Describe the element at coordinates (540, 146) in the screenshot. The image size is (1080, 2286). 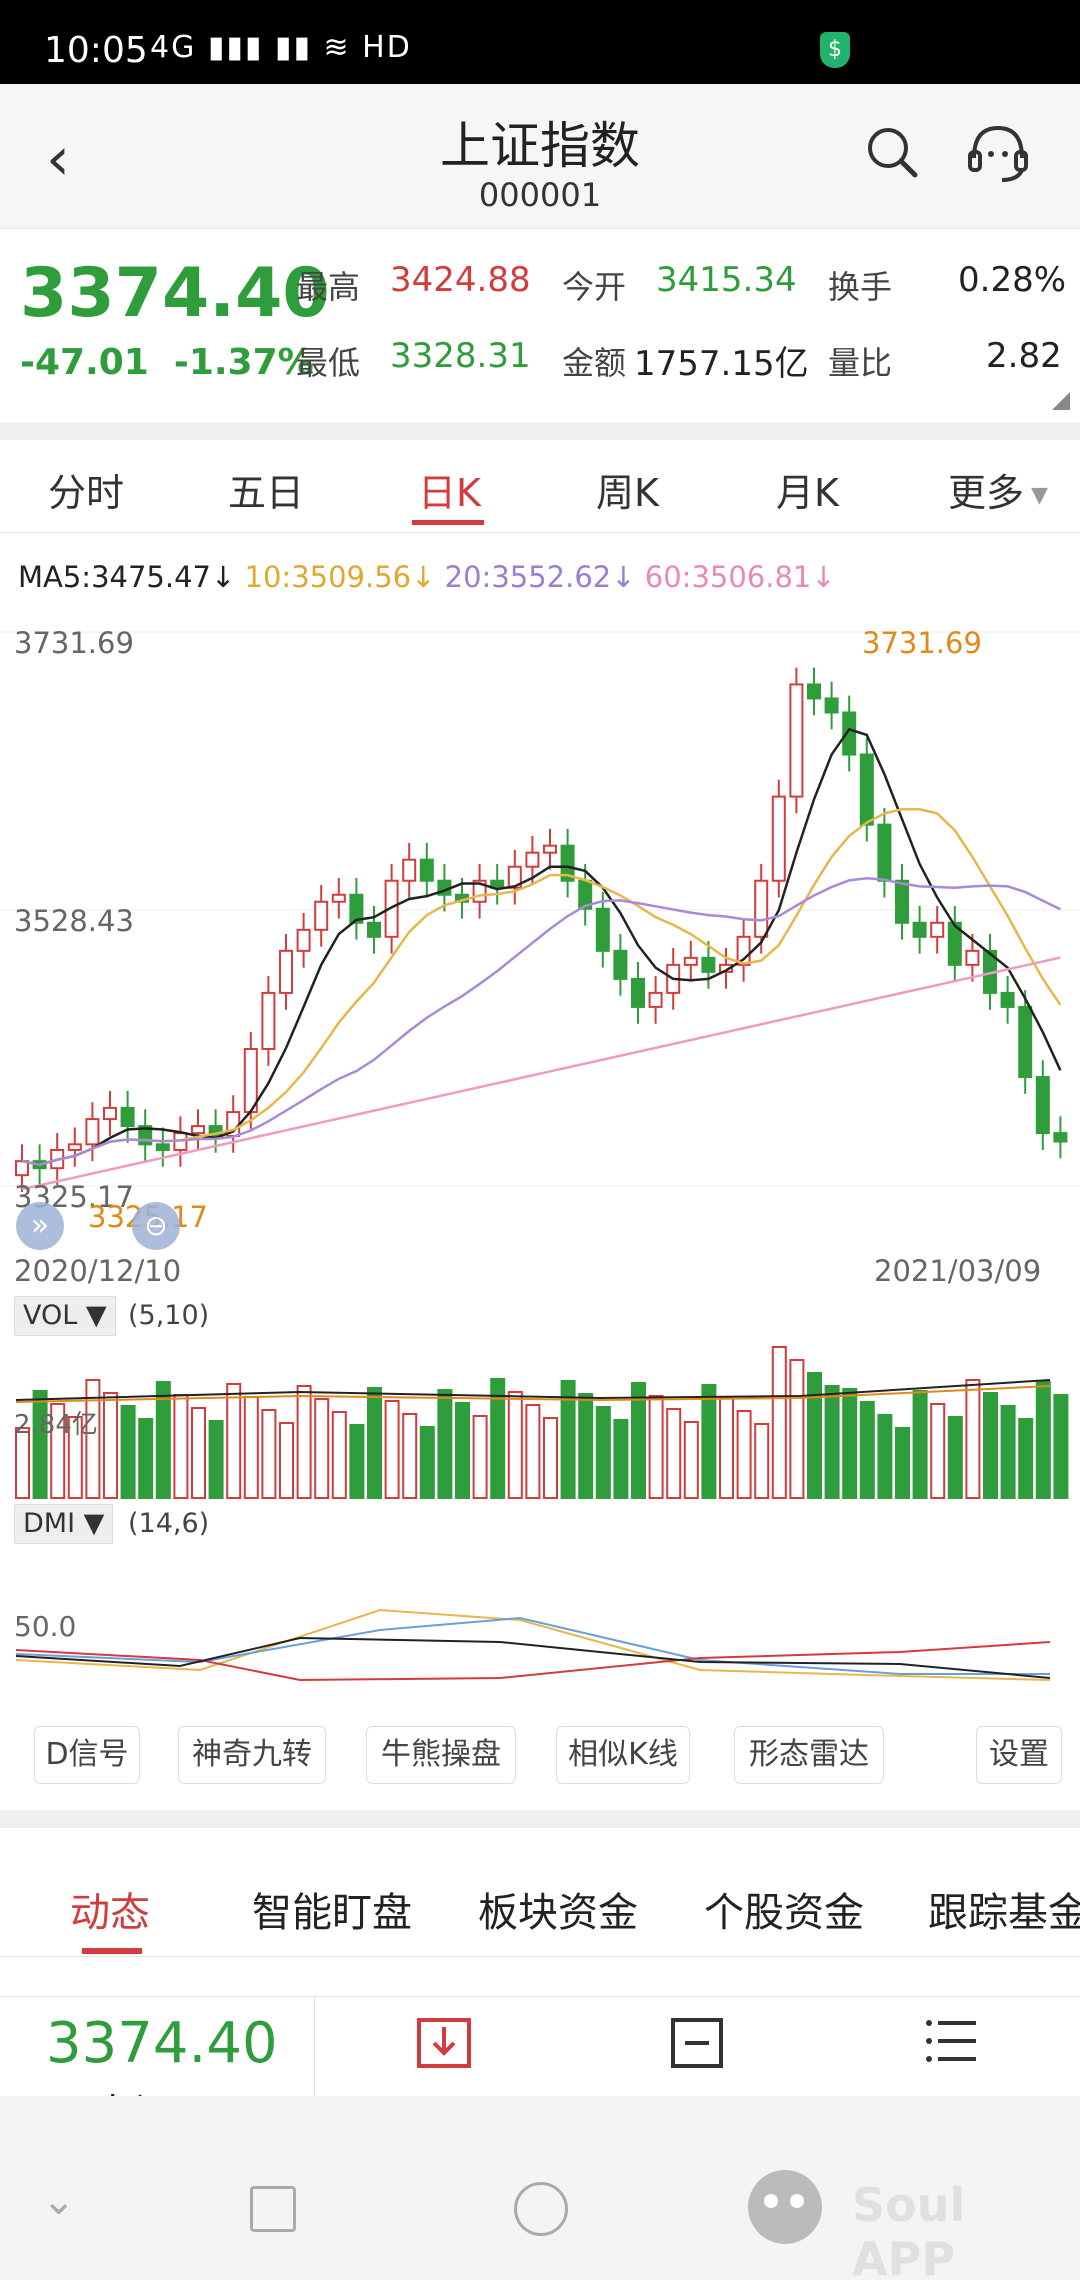
I see `page-title: 上证指数` at that location.